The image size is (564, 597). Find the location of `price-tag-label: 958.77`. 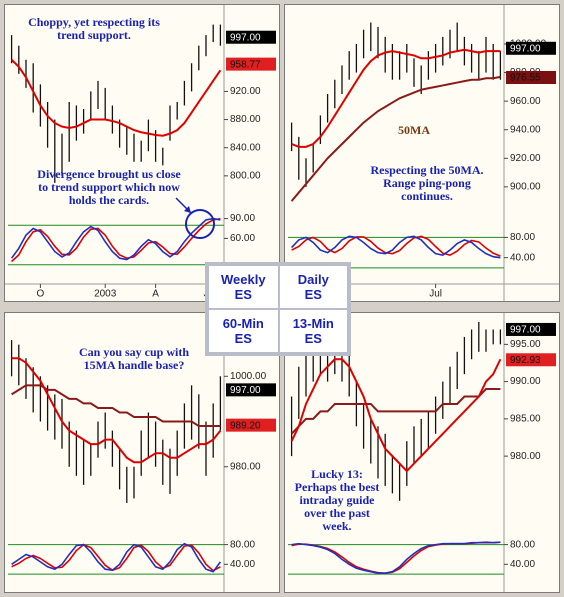

price-tag-label: 958.77 is located at coordinates (245, 64).